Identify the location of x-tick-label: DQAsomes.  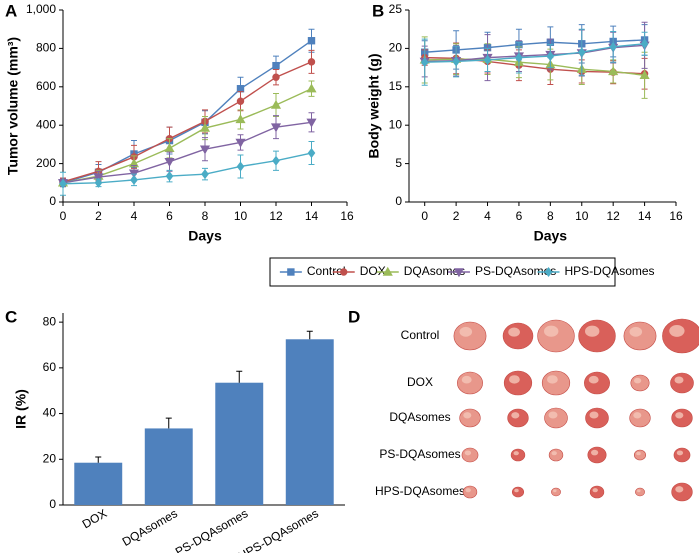
(150, 527).